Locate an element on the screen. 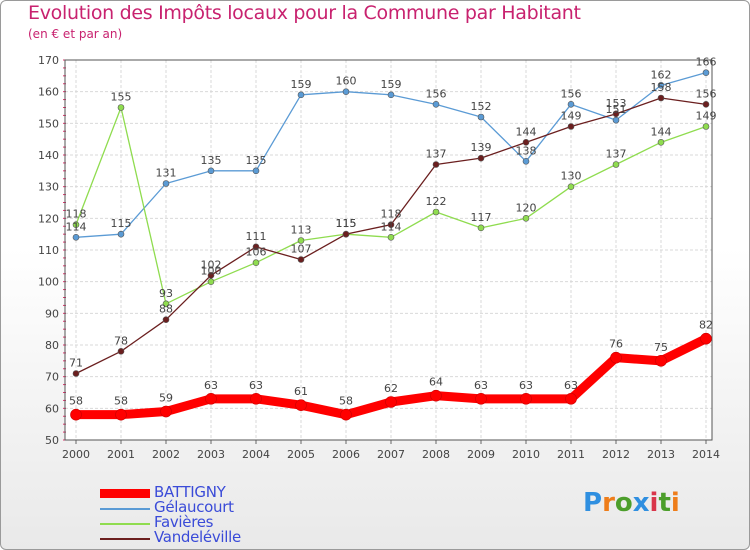  data-label-vandeleville: 139 is located at coordinates (481, 147).